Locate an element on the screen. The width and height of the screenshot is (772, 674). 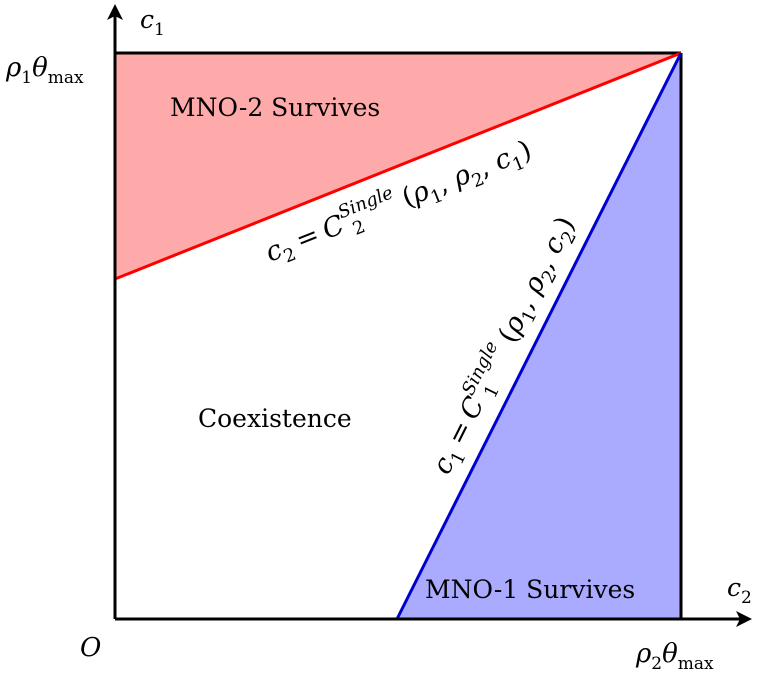
x-max-label: ρ2θmax is located at coordinates (674, 656).